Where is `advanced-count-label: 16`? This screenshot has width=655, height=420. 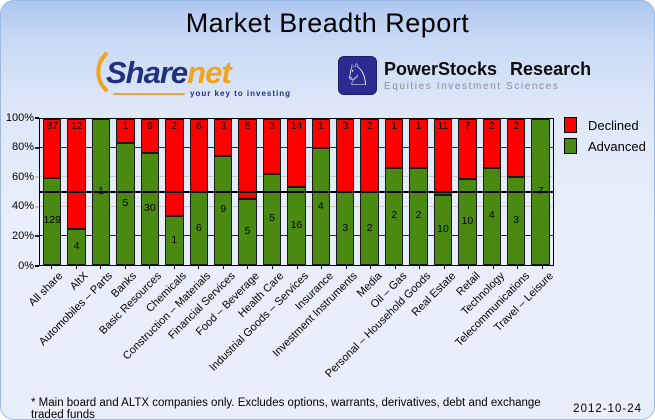 advanced-count-label: 16 is located at coordinates (296, 225).